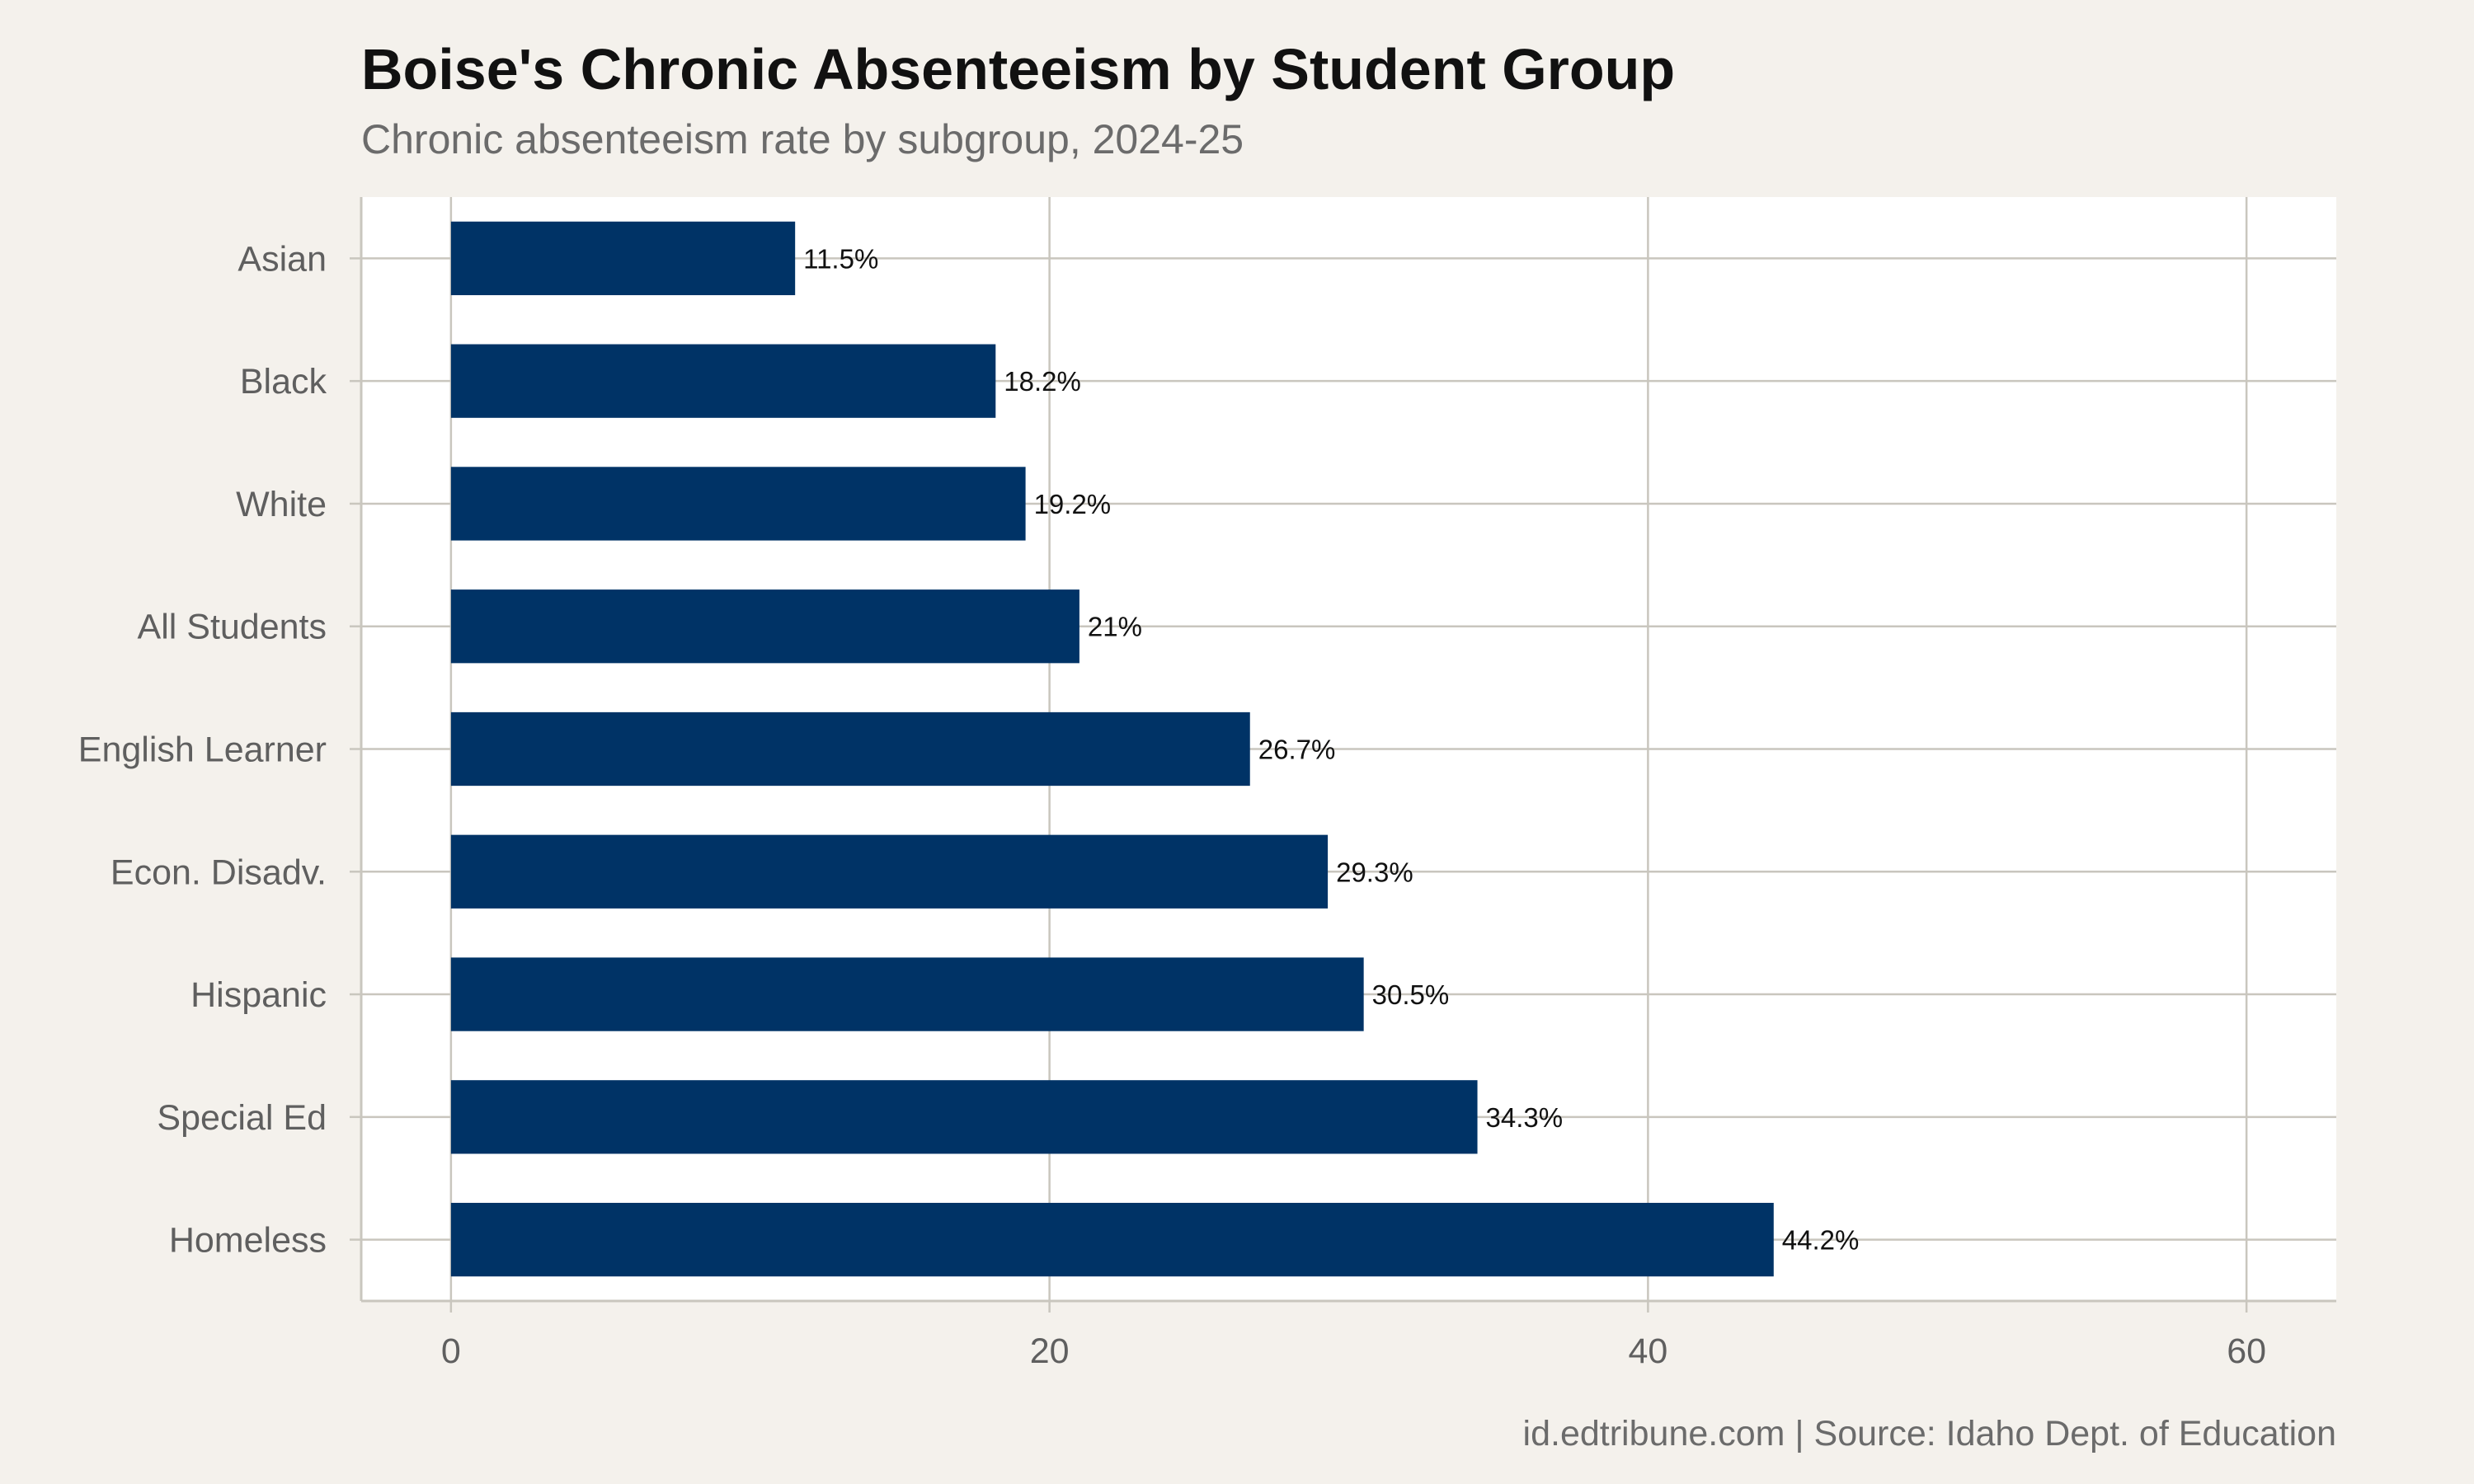  I want to click on data-label: 30.5%, so click(1411, 994).